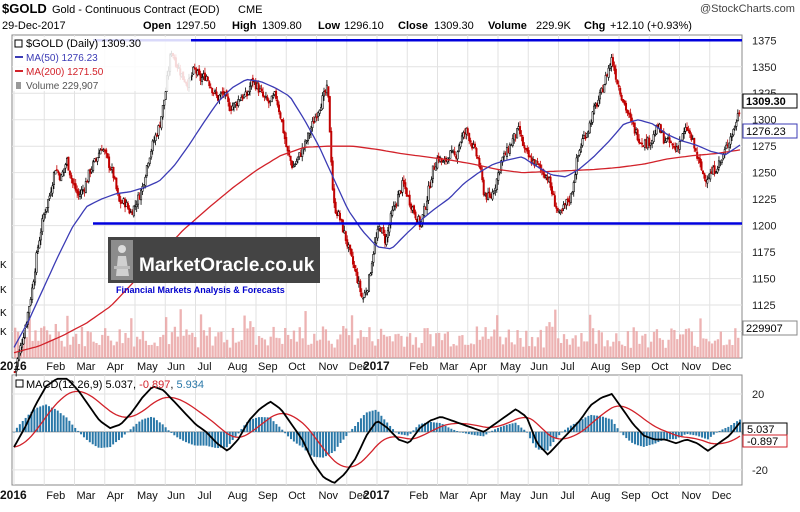  Describe the element at coordinates (762, 442) in the screenshot. I see `svg-text: -0.897` at that location.